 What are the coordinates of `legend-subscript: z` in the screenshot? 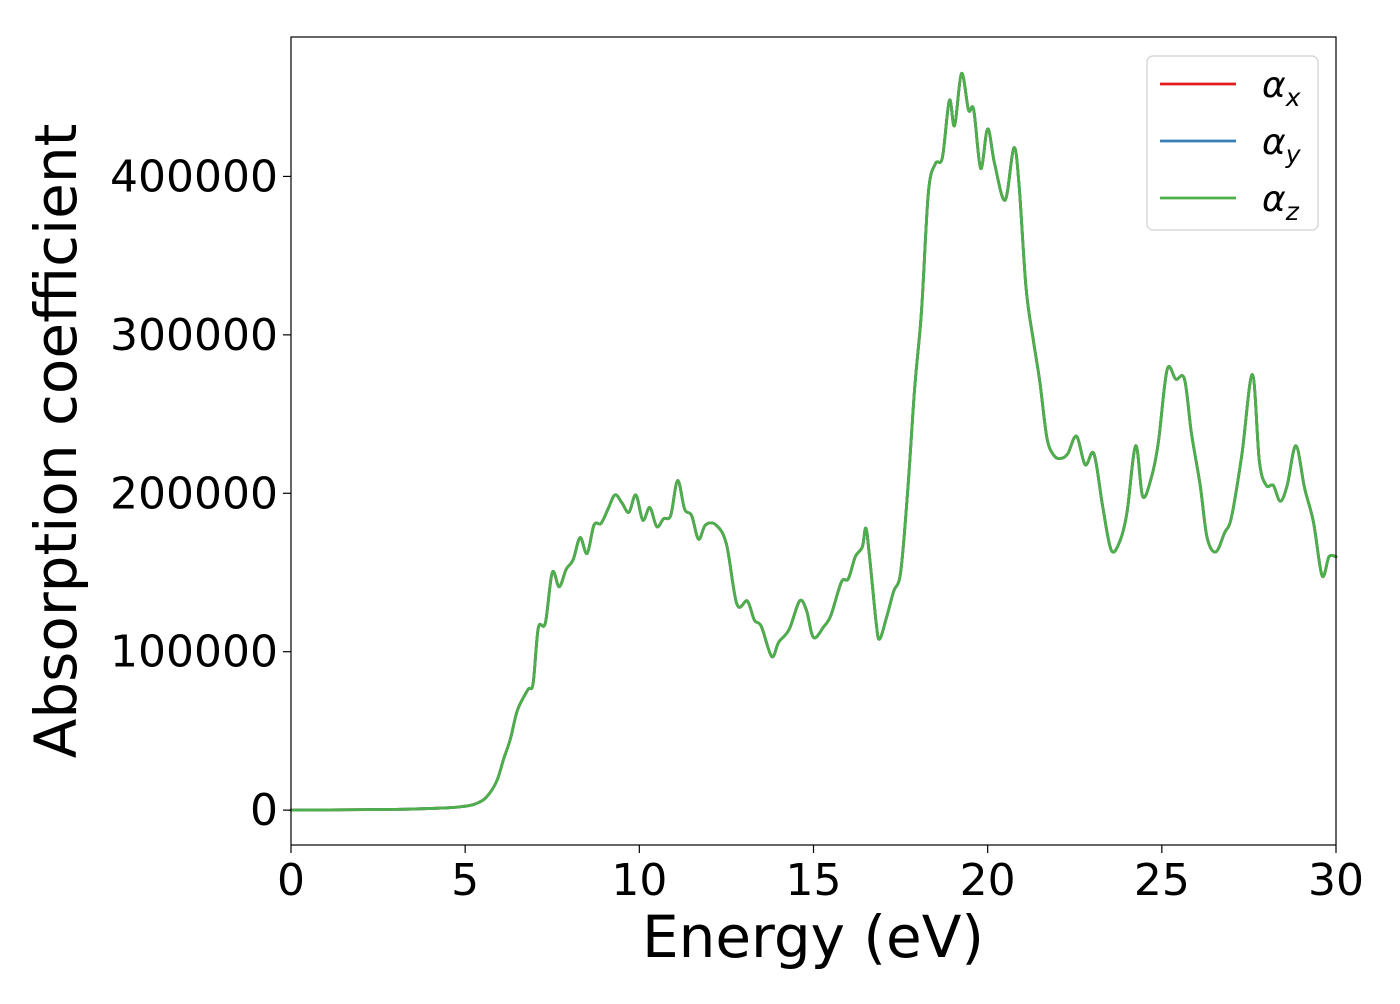 It's located at (1292, 211).